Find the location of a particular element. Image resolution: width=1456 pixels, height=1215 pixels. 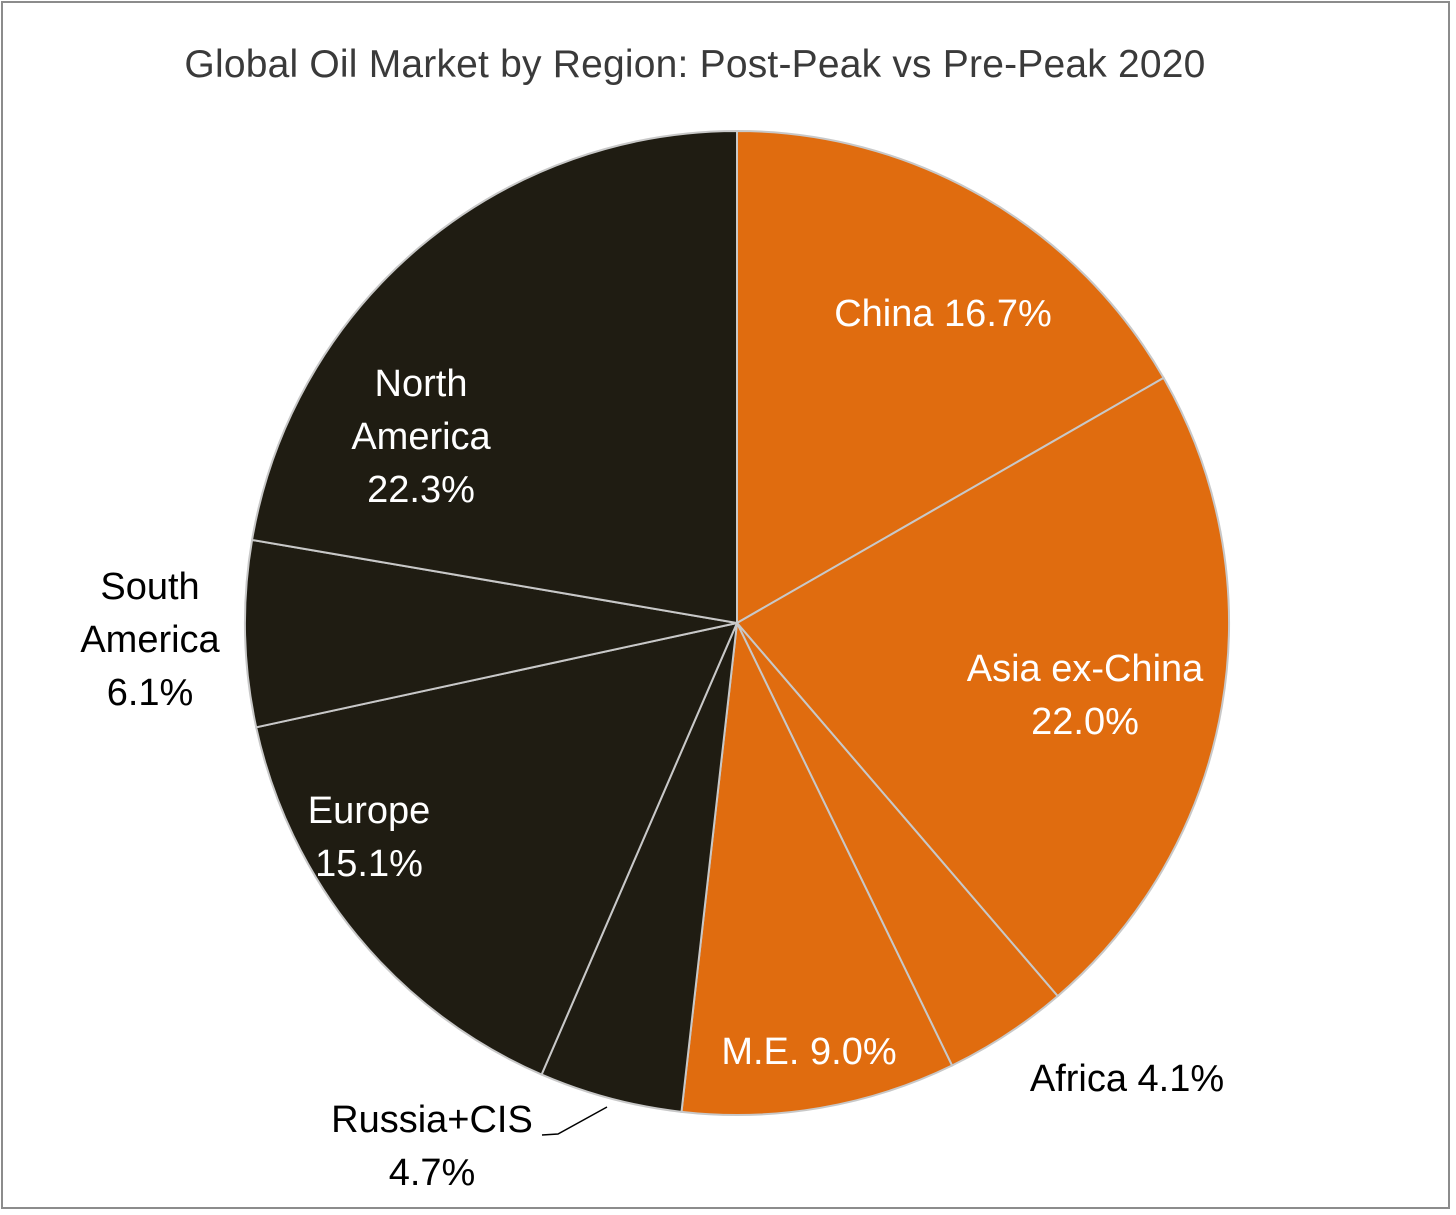

leader-lines is located at coordinates (574, 1121).